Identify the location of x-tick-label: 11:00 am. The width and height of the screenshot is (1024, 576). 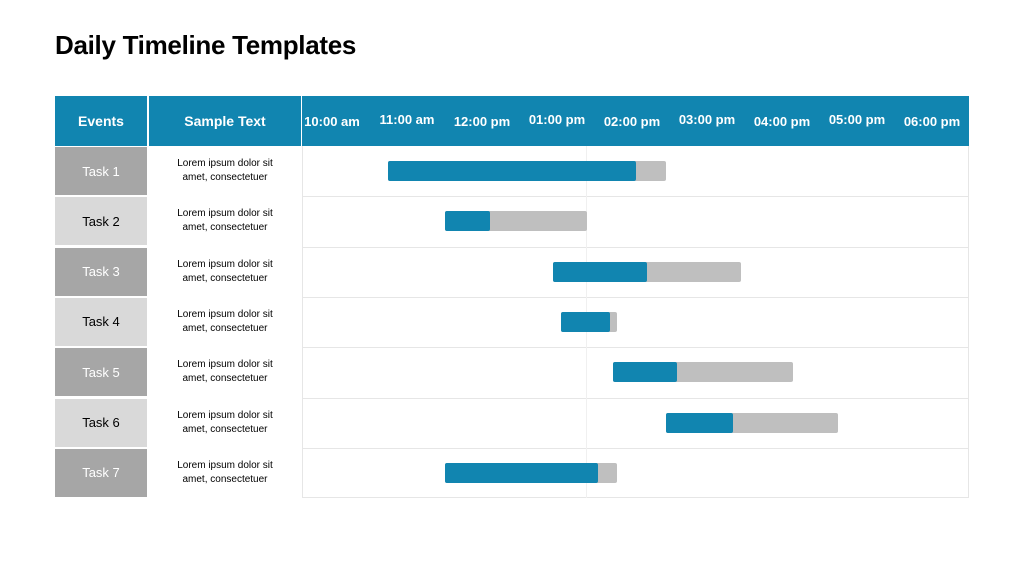
(407, 119).